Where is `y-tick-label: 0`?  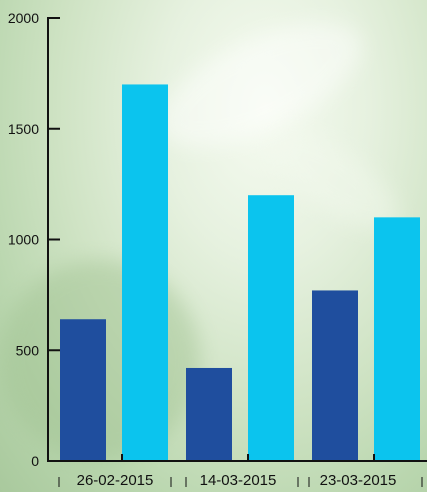 y-tick-label: 0 is located at coordinates (35, 461).